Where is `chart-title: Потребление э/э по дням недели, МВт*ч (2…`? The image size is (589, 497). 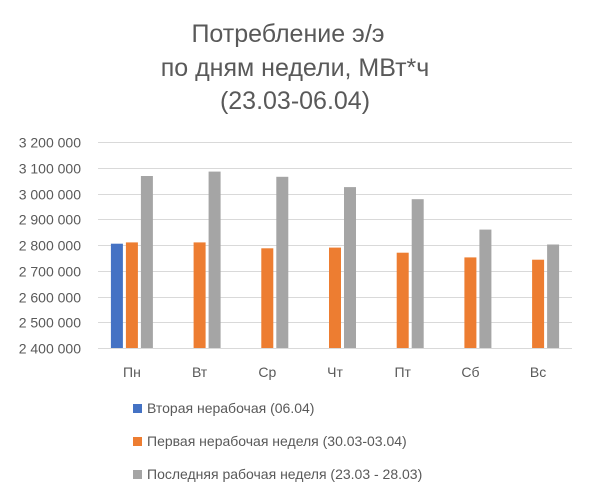 chart-title: Потребление э/э по дням недели, МВт*ч (2… is located at coordinates (295, 67).